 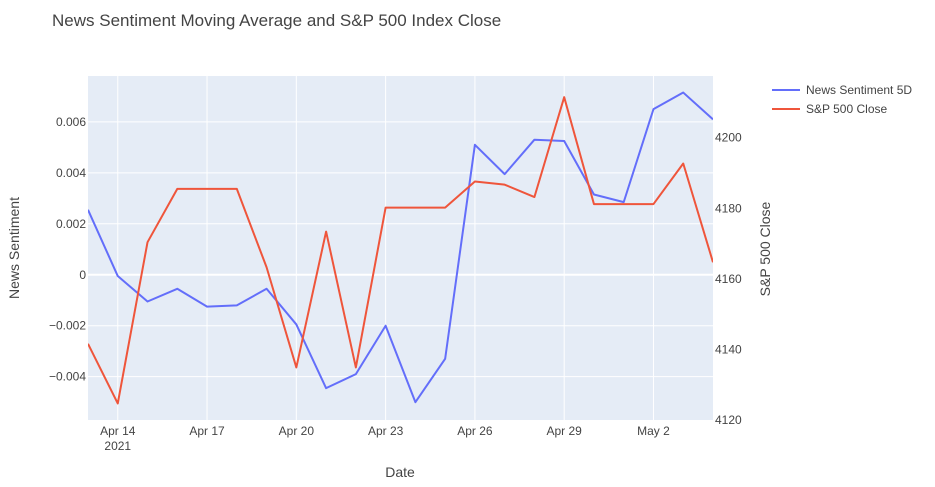 What do you see at coordinates (14, 248) in the screenshot?
I see `y-axis-title: News Sentiment` at bounding box center [14, 248].